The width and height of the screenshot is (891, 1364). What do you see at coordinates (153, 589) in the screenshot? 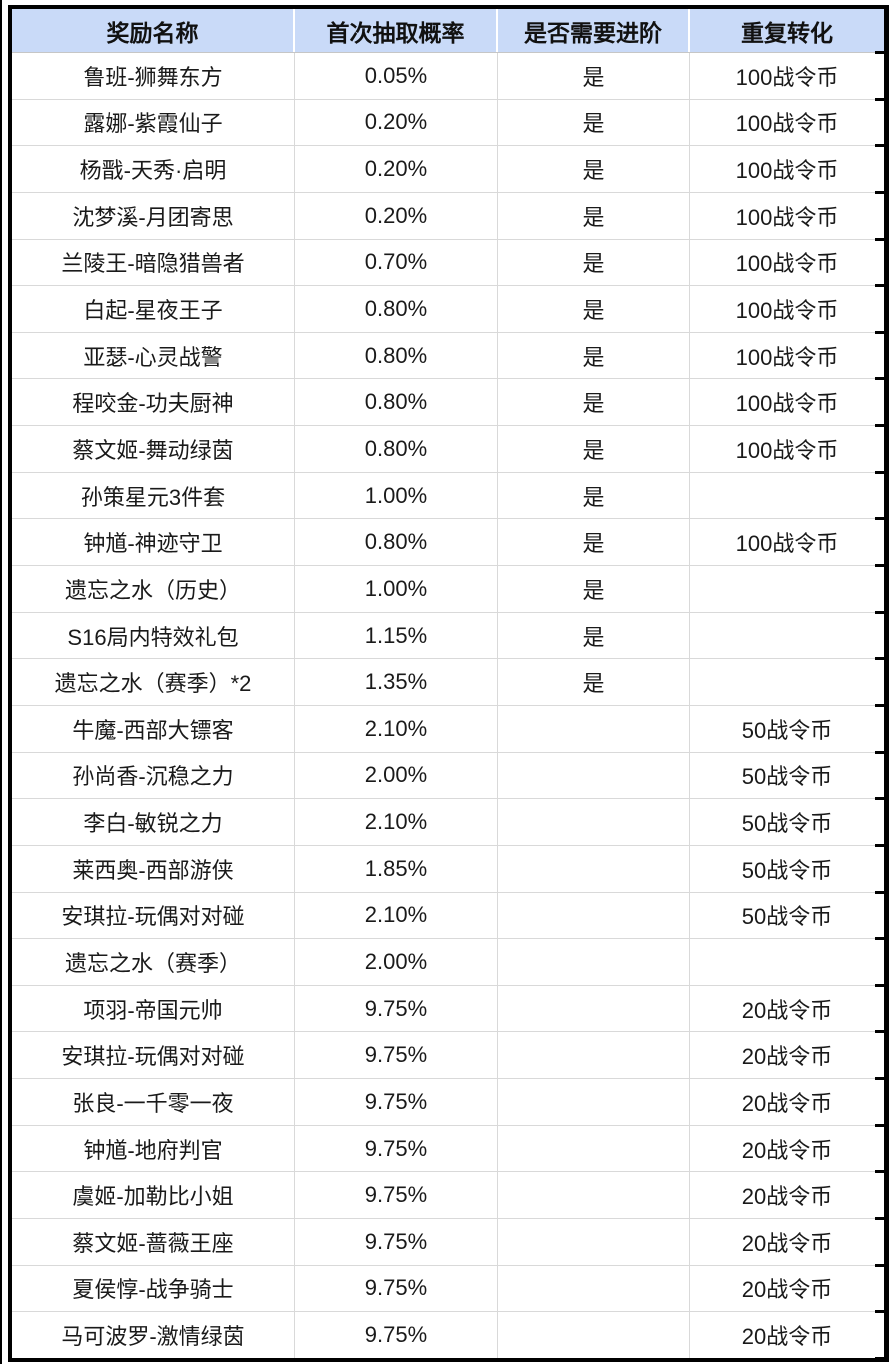
I see `table-cell-reward-name: 遗忘之水（历史）` at bounding box center [153, 589].